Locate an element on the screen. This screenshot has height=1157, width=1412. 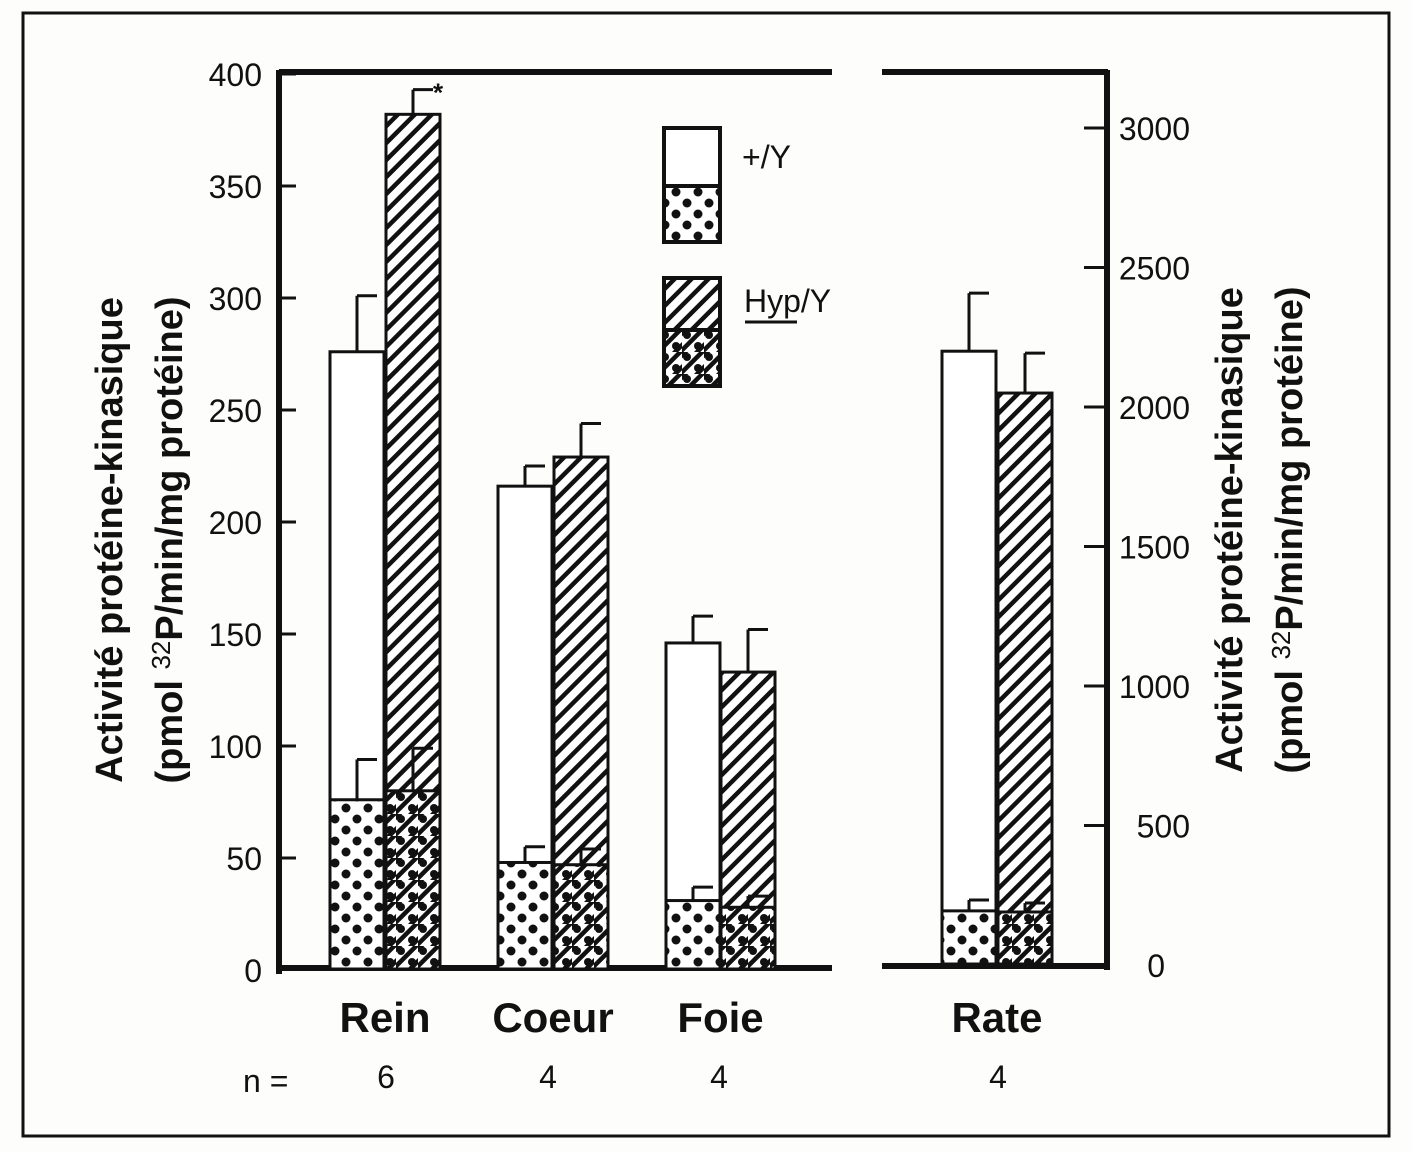
bar-rate-wt-total is located at coordinates (969, 657).